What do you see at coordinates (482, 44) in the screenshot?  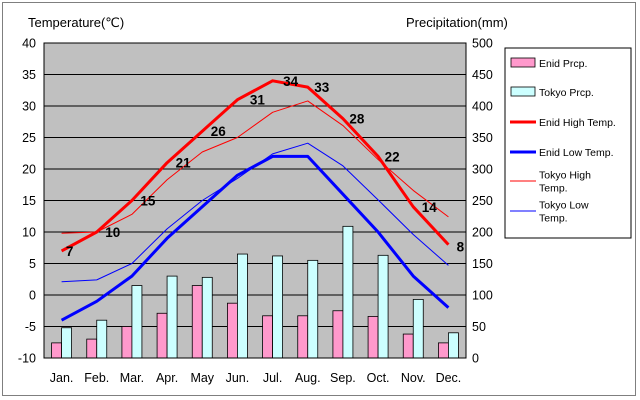 I see `right-tick-label: 500` at bounding box center [482, 44].